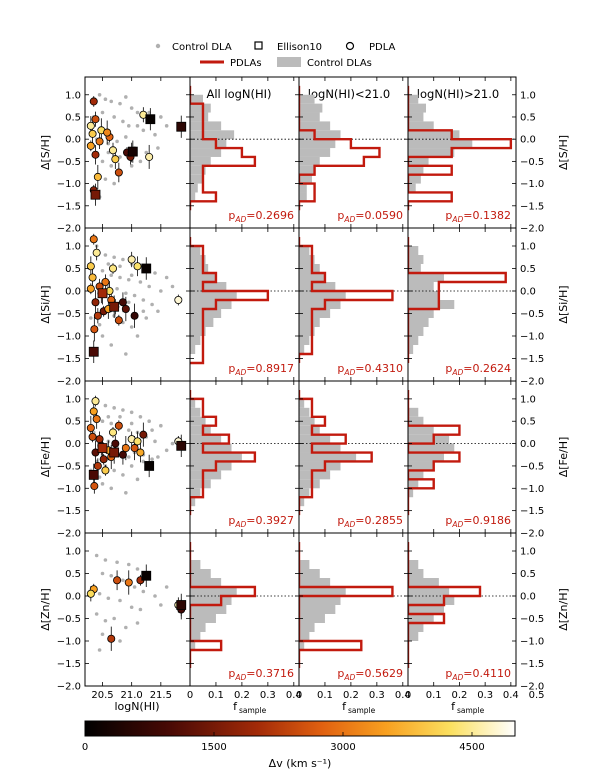 The width and height of the screenshot is (599, 775). Describe the element at coordinates (563, 457) in the screenshot. I see `y-axis-label-right: Δ[Fe/H]` at that location.